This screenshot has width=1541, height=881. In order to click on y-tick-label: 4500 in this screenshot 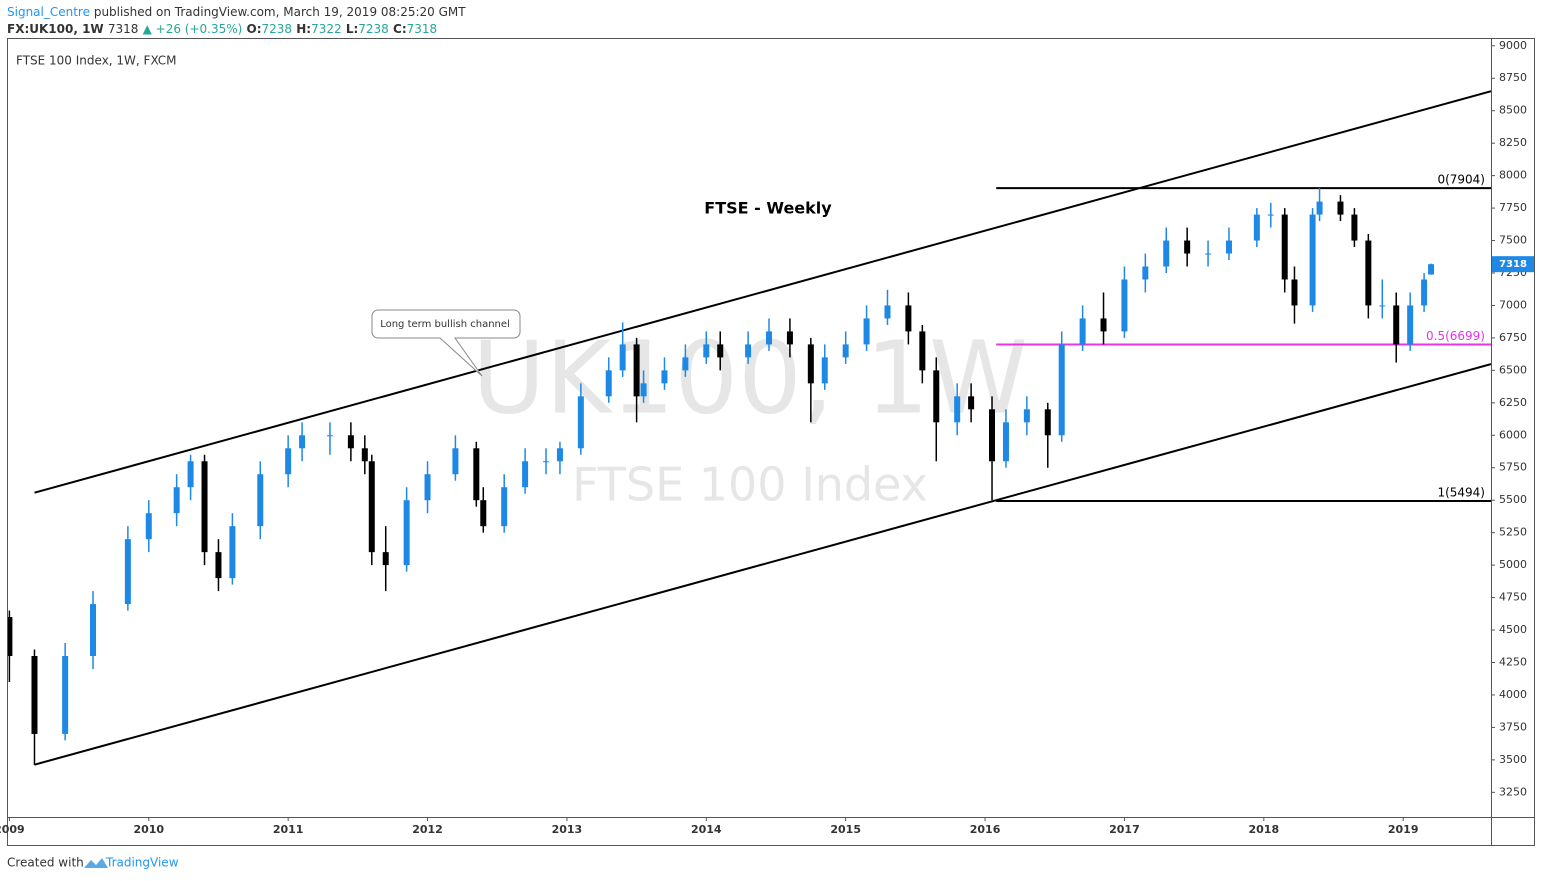, I will do `click(1513, 629)`.